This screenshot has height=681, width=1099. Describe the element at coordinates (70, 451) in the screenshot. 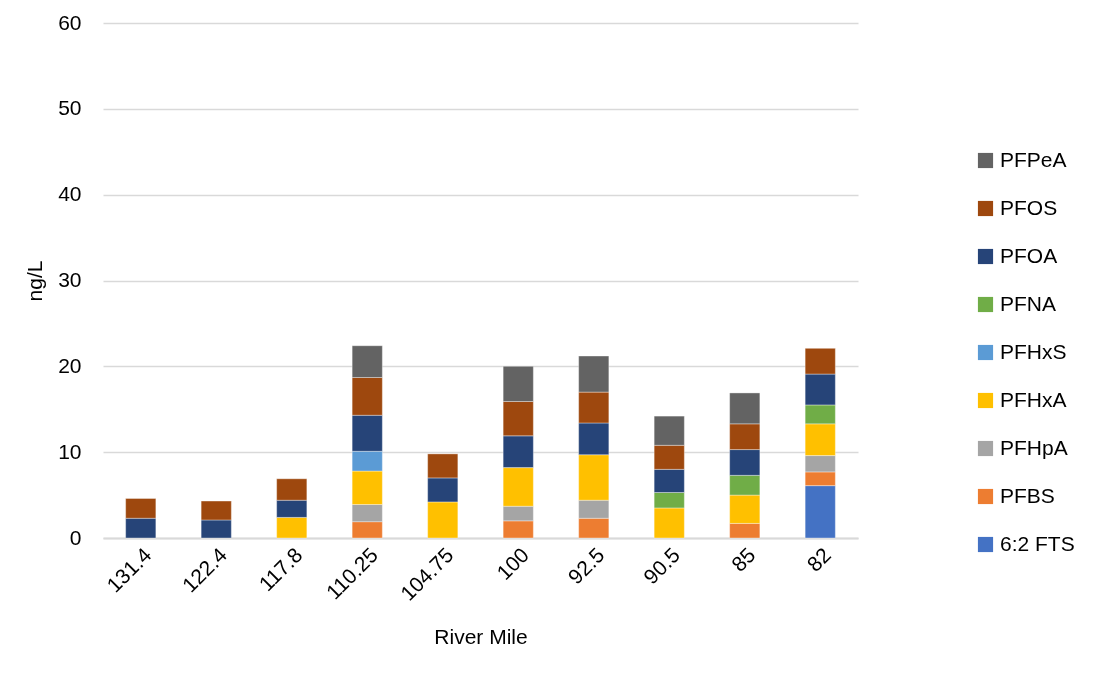

I see `y-tick-label: 10` at that location.